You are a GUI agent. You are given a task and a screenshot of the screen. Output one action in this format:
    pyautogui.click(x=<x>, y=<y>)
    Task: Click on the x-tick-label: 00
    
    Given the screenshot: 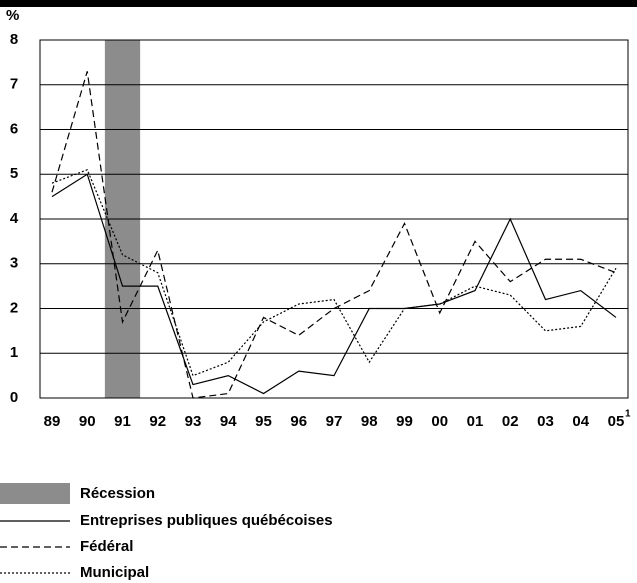 What is the action you would take?
    pyautogui.click(x=439, y=421)
    